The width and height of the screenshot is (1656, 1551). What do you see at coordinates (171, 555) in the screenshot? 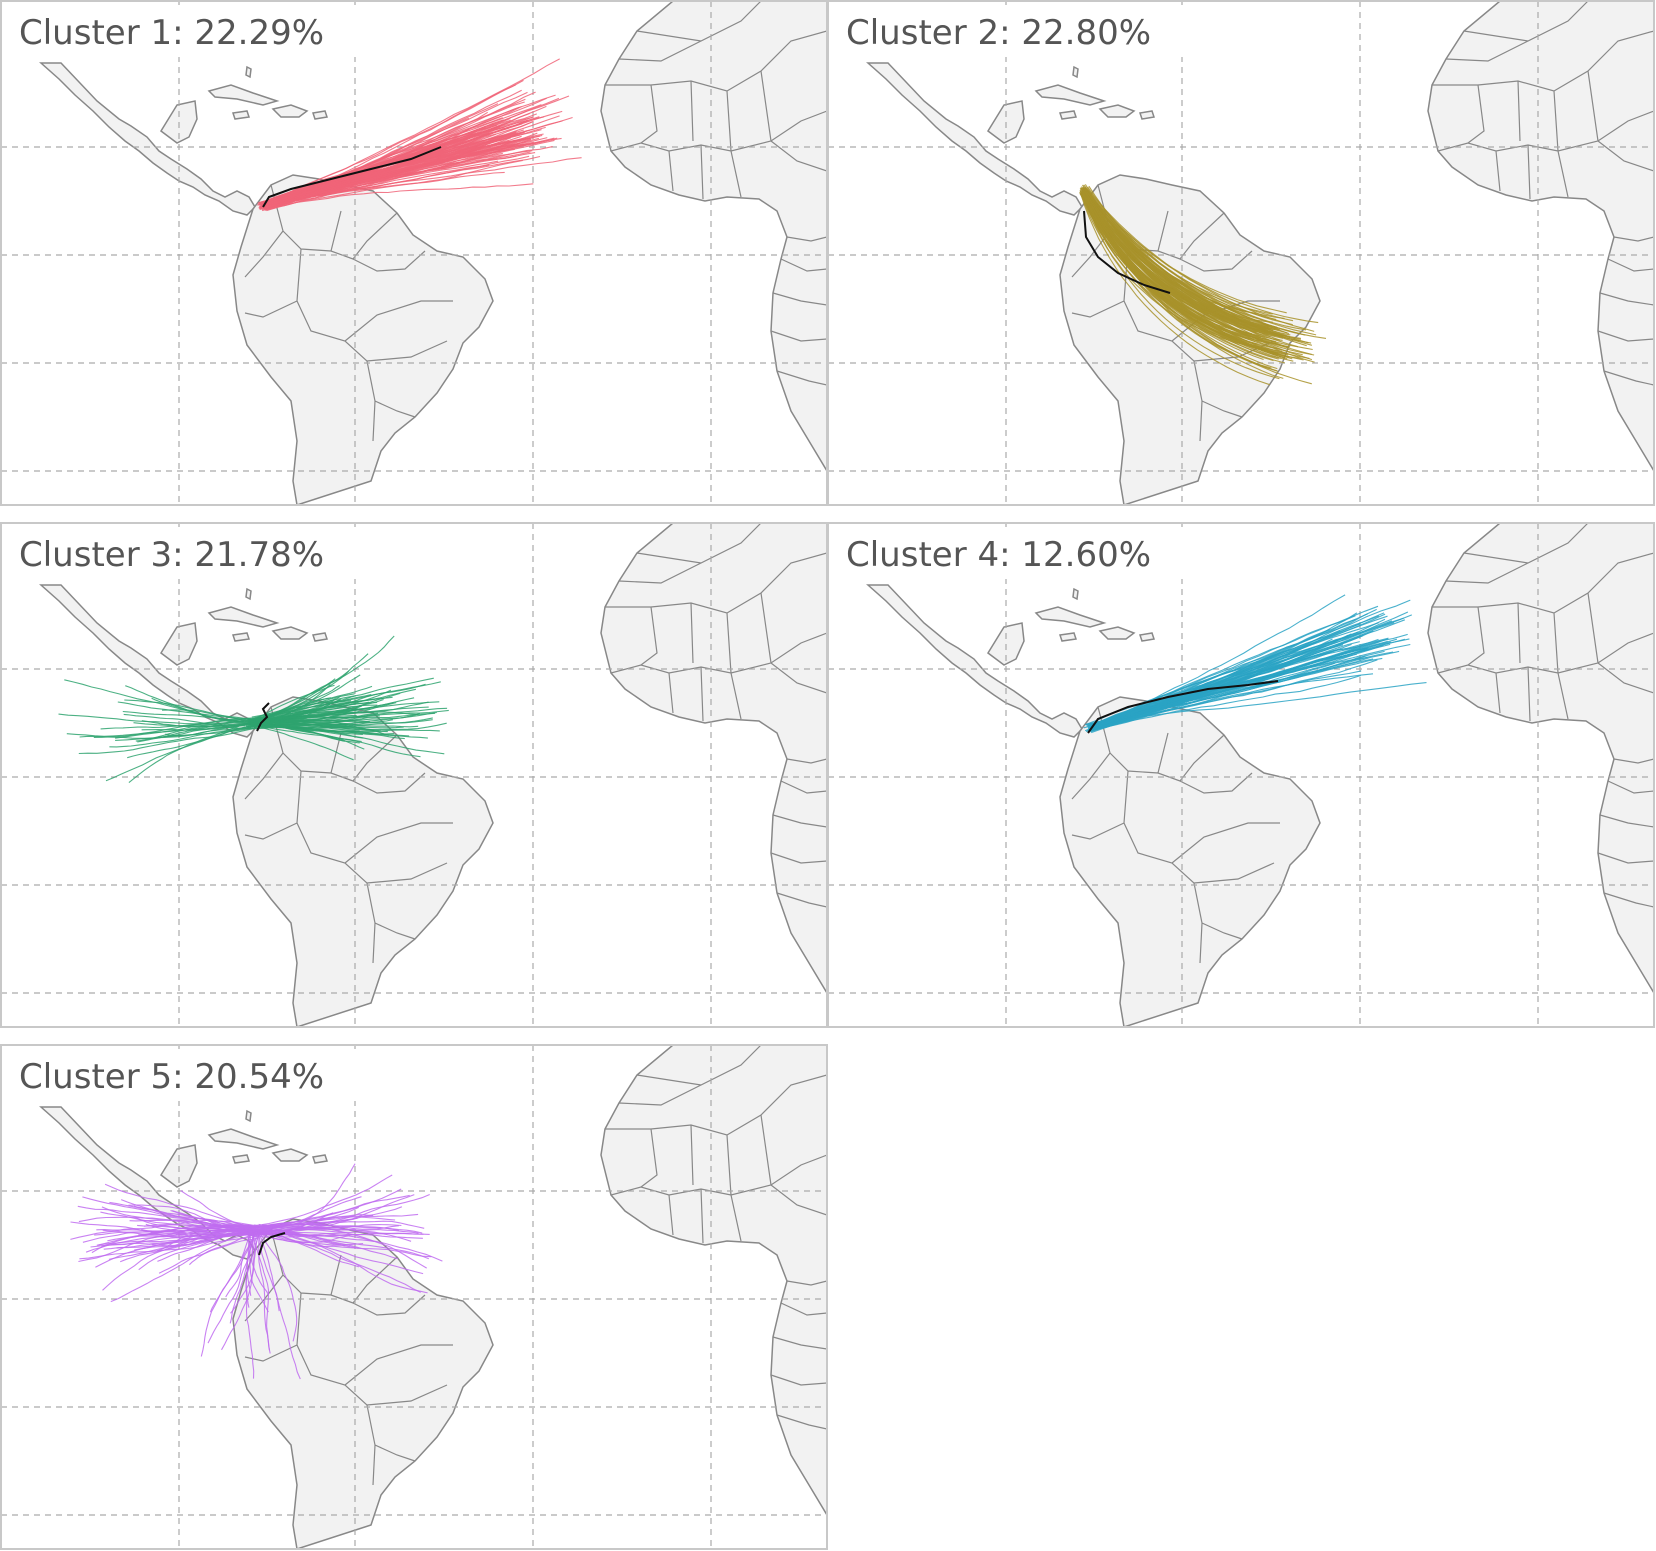
I see `panel-title: Cluster 3: 21.78%` at bounding box center [171, 555].